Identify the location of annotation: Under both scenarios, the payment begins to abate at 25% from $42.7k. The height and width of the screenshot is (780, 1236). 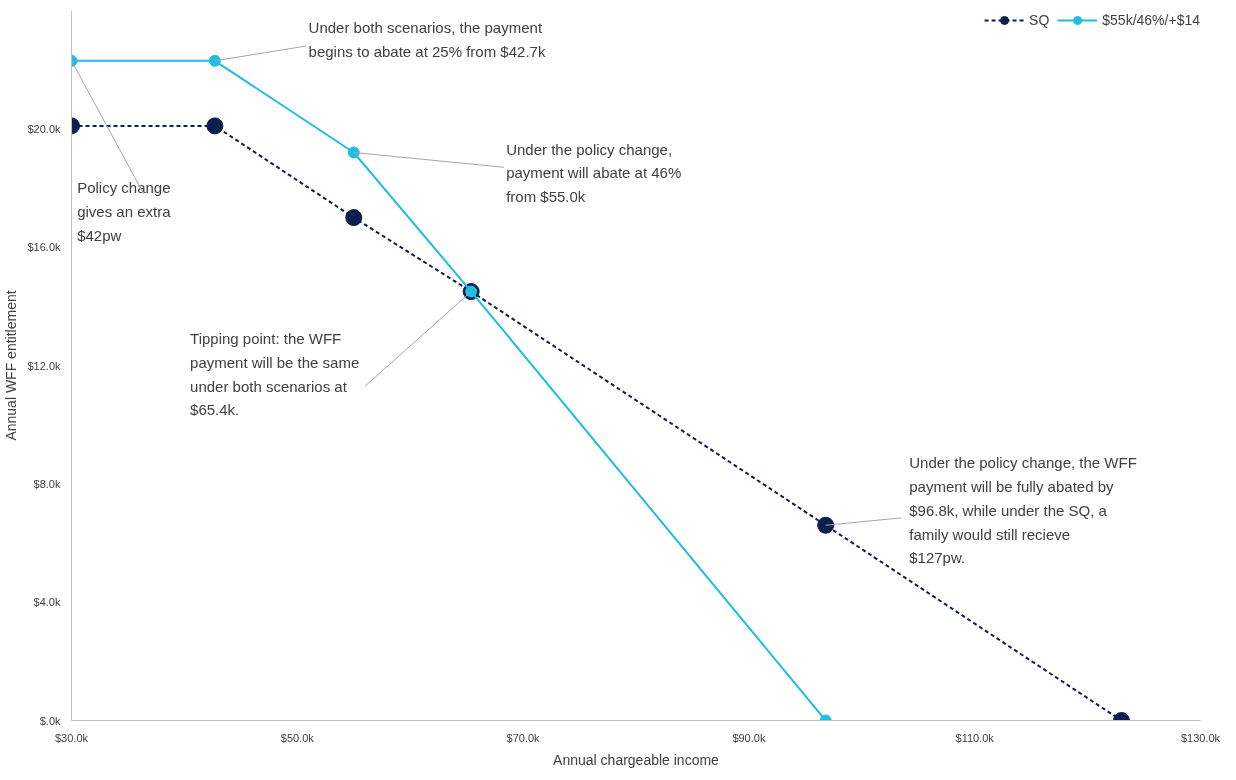
(427, 40).